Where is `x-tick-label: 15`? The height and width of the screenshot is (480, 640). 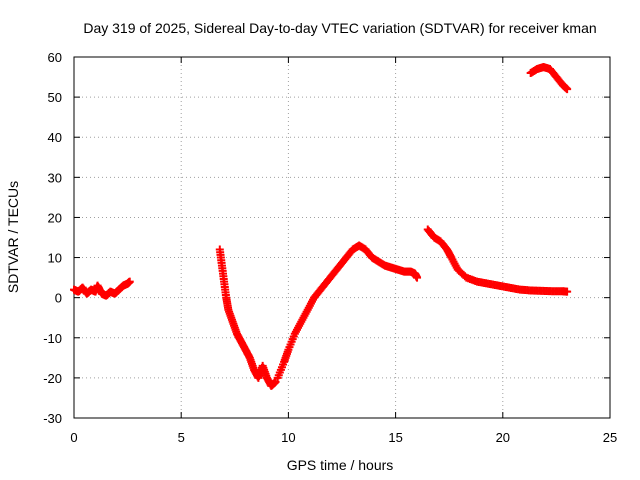
x-tick-label: 15 is located at coordinates (395, 437).